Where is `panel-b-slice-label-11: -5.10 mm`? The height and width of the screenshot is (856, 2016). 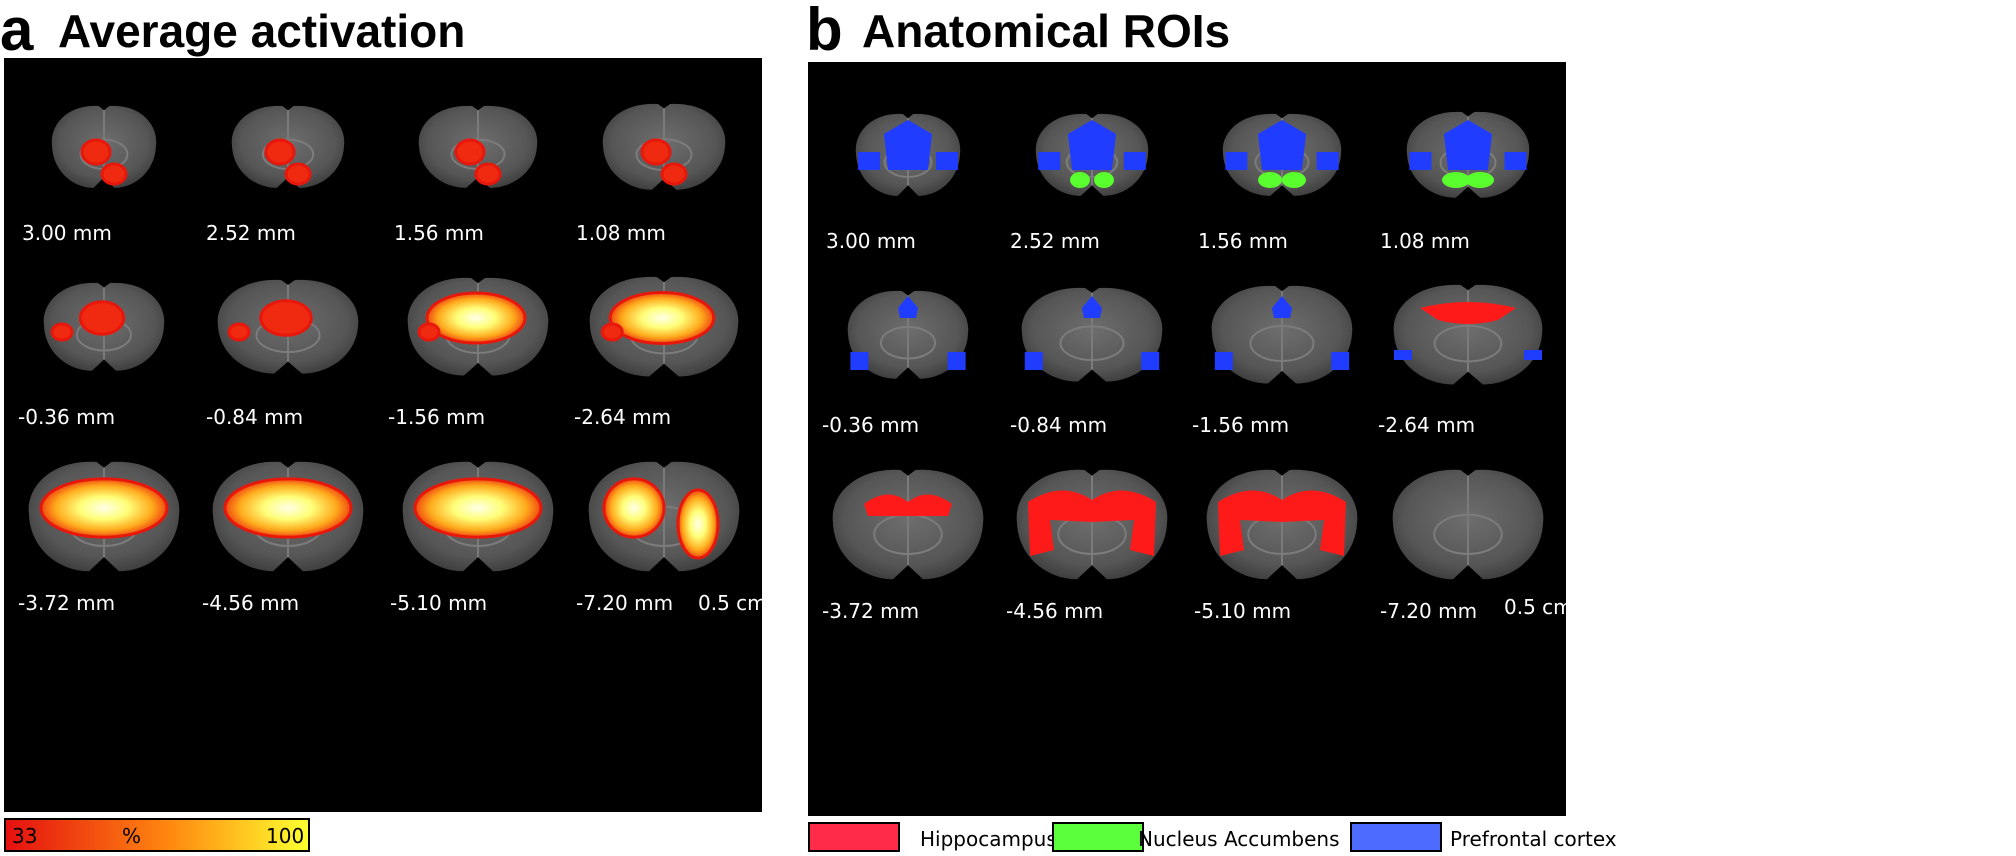
panel-b-slice-label-11: -5.10 mm is located at coordinates (1243, 611).